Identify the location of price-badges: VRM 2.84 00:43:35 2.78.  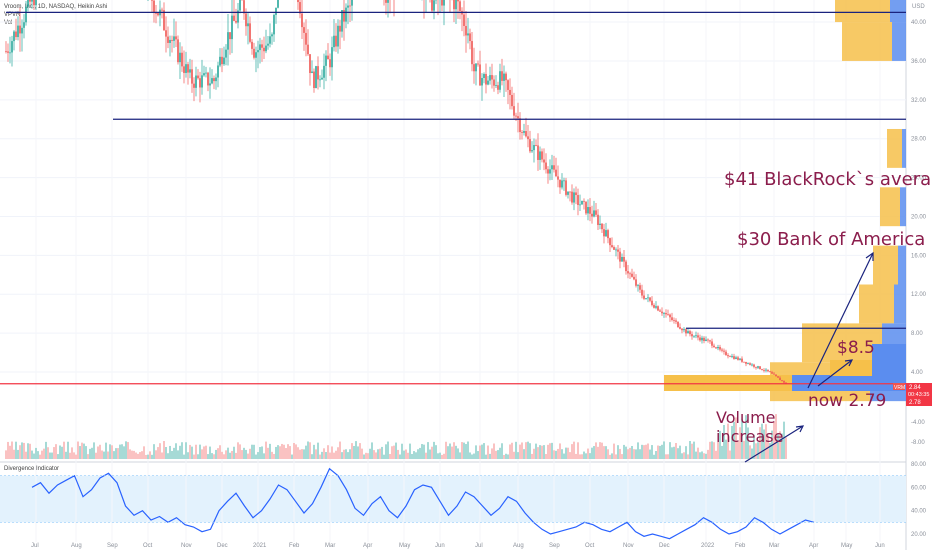
(912, 394).